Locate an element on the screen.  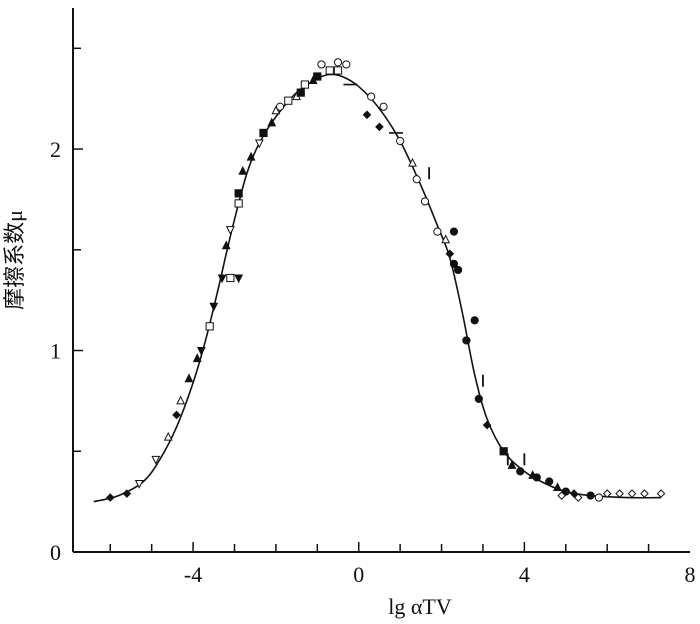
x-ticks: -4 0 4 8 is located at coordinates (402, 564).